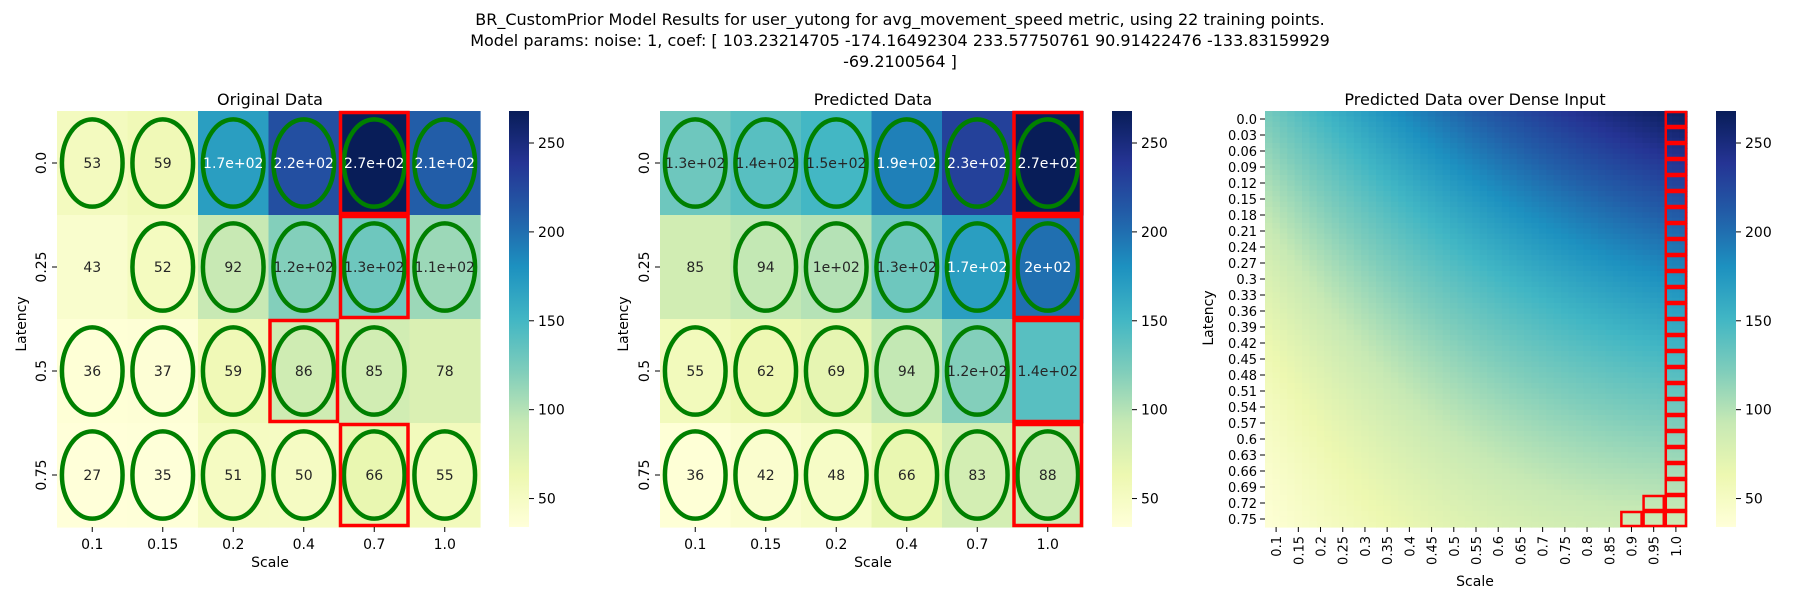  What do you see at coordinates (304, 545) in the screenshot?
I see `x-tick-label: 0.4` at bounding box center [304, 545].